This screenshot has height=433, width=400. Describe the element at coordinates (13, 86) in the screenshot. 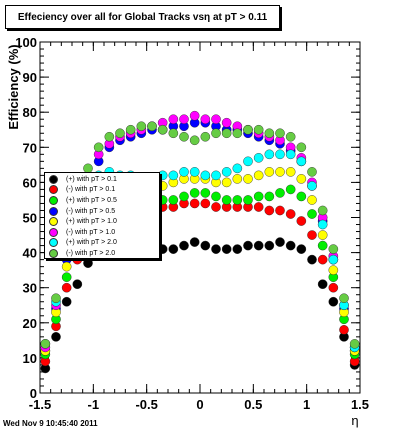

I see `y-axis-label: Efficiency (%)` at that location.